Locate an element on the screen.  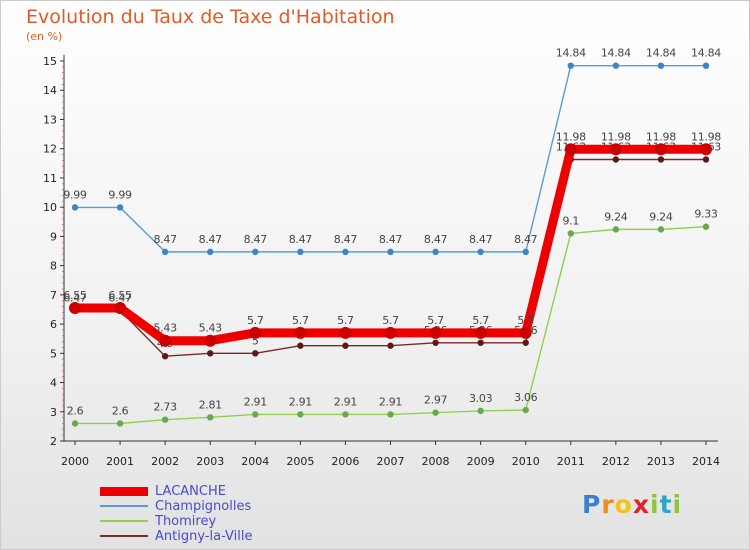
y-tick-label: 9 is located at coordinates (53, 236).